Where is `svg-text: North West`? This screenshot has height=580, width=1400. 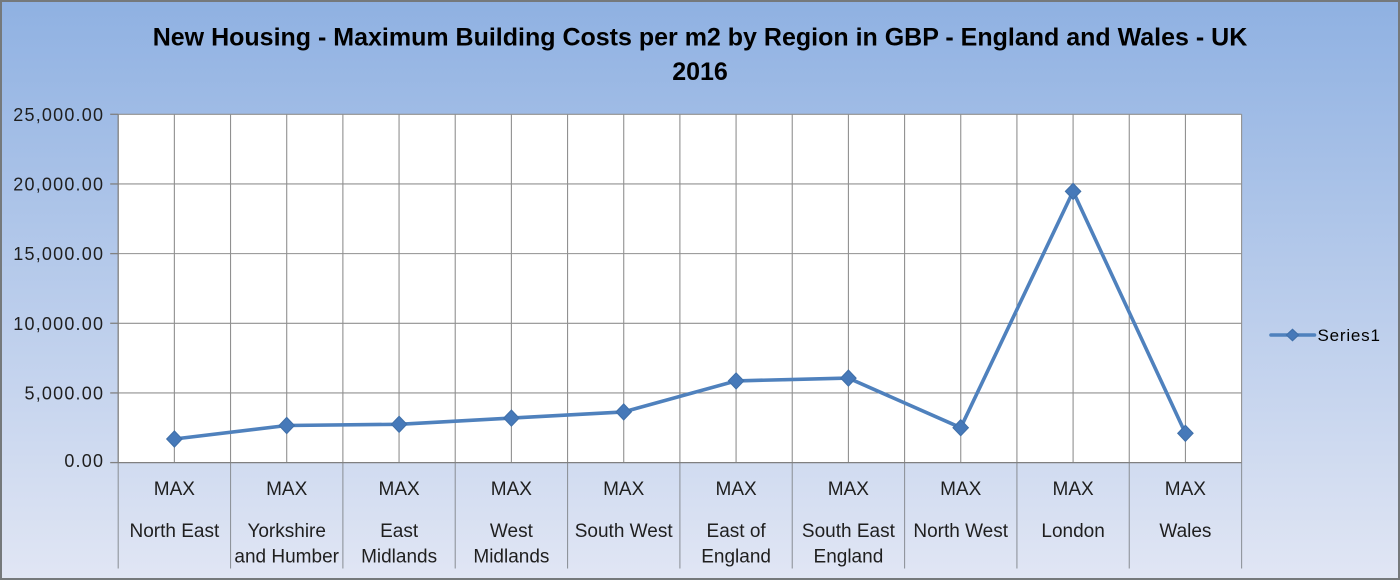
svg-text: North West is located at coordinates (960, 531).